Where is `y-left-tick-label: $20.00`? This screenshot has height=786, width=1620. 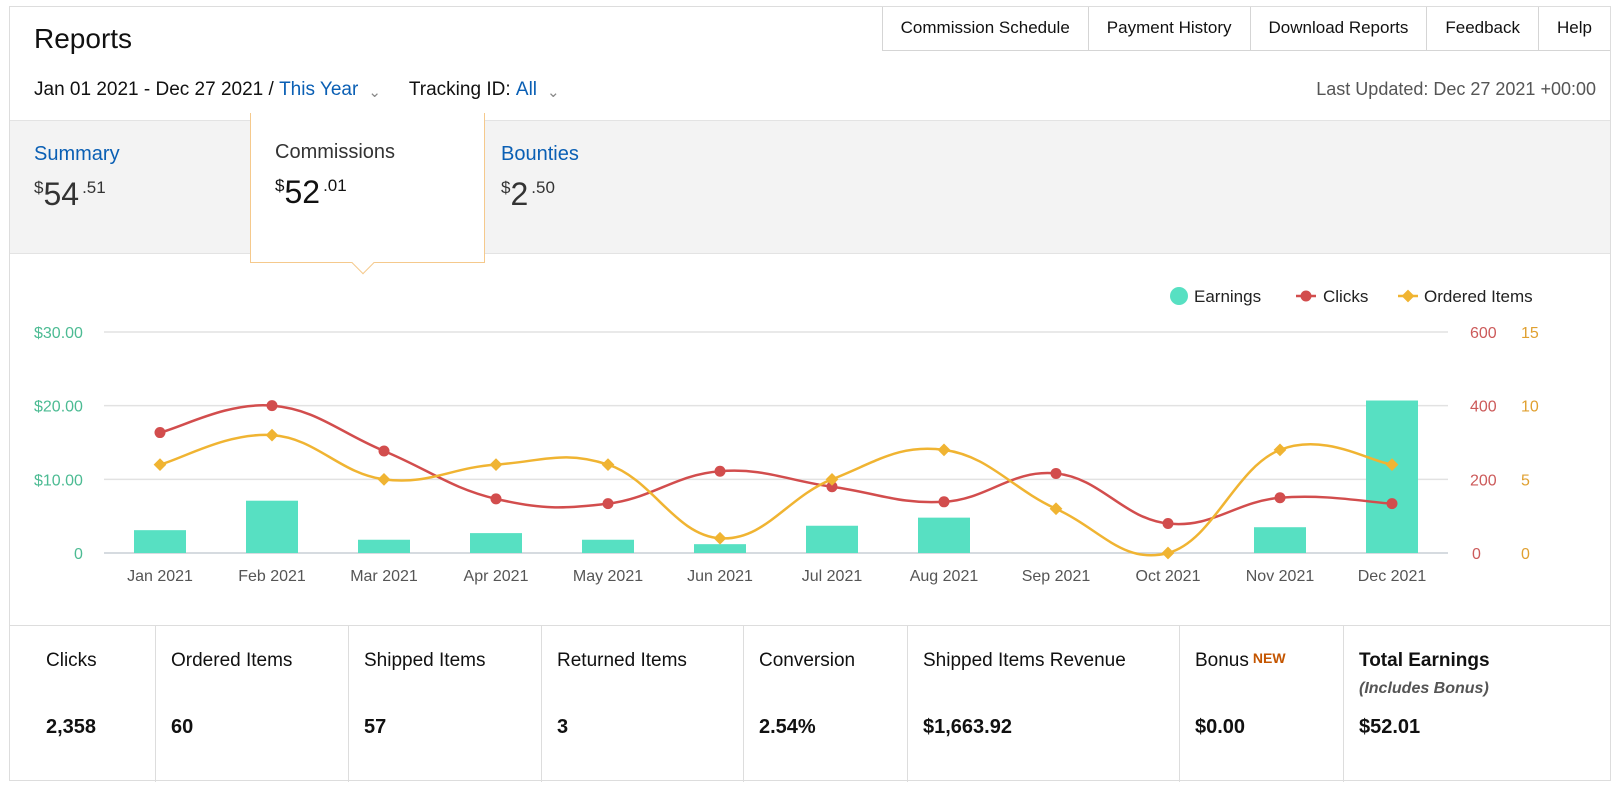 y-left-tick-label: $20.00 is located at coordinates (58, 407).